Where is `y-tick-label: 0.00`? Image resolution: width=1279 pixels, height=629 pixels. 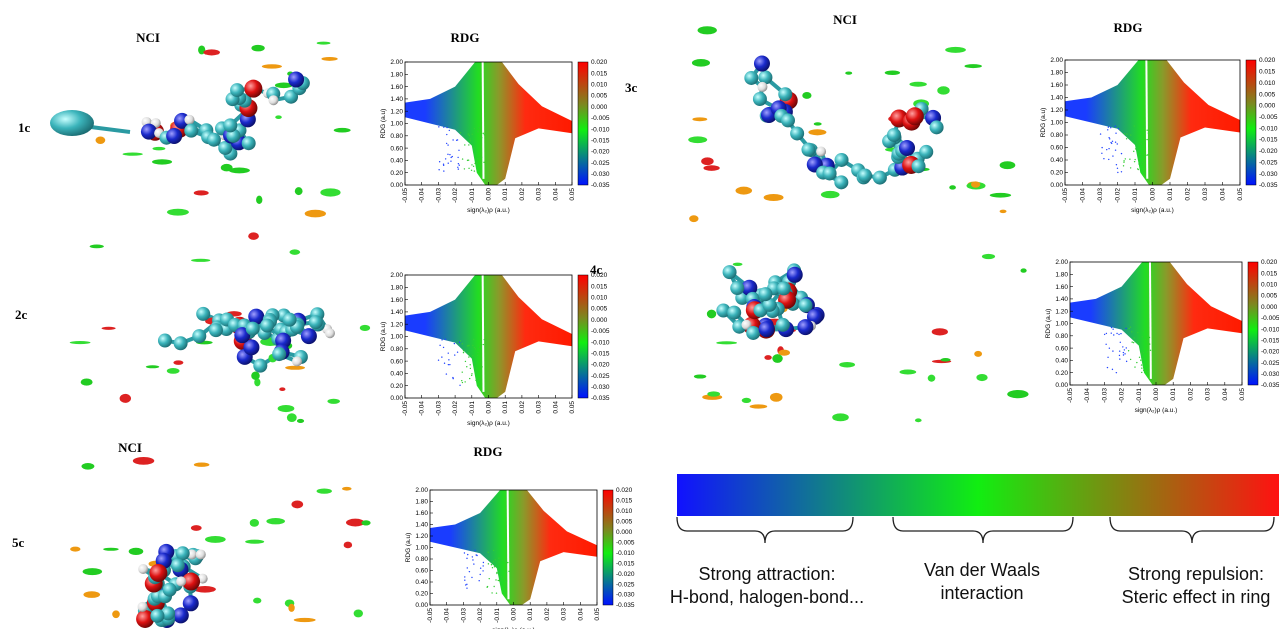
y-tick-label: 0.00 is located at coordinates (396, 398).